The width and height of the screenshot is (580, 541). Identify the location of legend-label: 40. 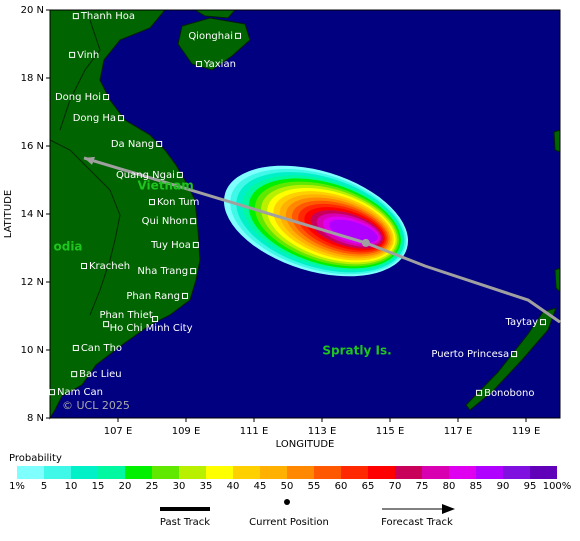
(233, 486).